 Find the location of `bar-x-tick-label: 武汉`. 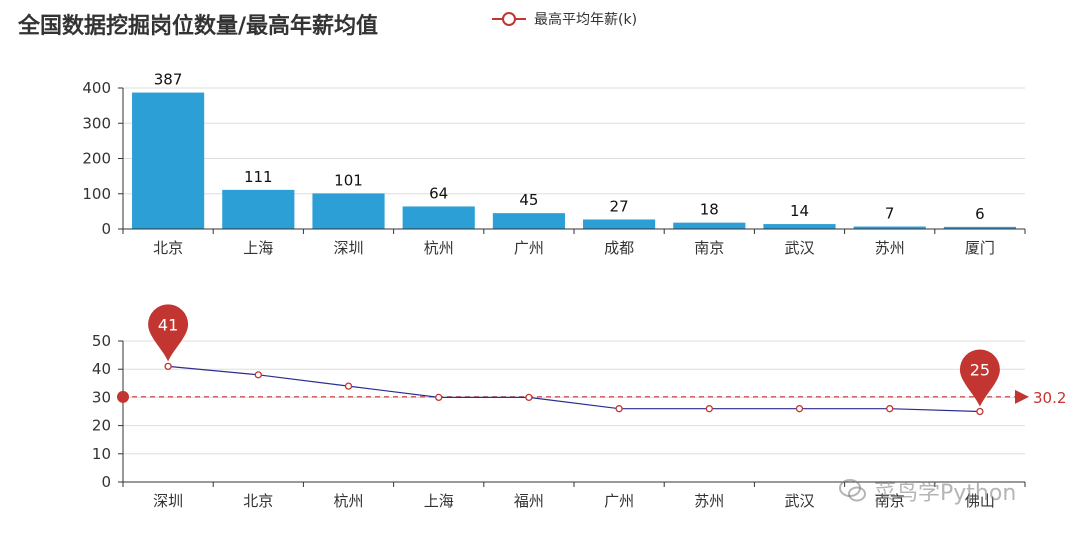

bar-x-tick-label: 武汉 is located at coordinates (799, 248).